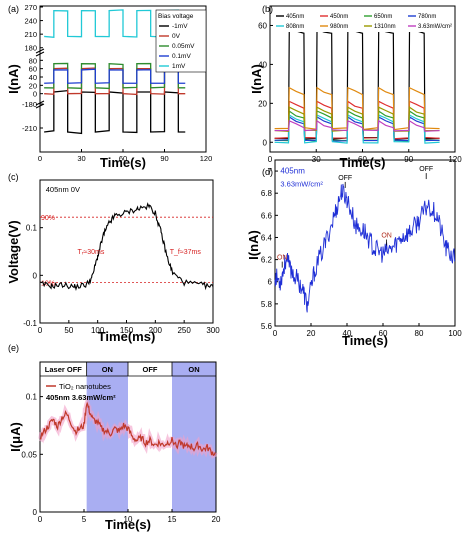 The image size is (464, 550). I want to click on y-tick-label: 180, so click(30, 48).